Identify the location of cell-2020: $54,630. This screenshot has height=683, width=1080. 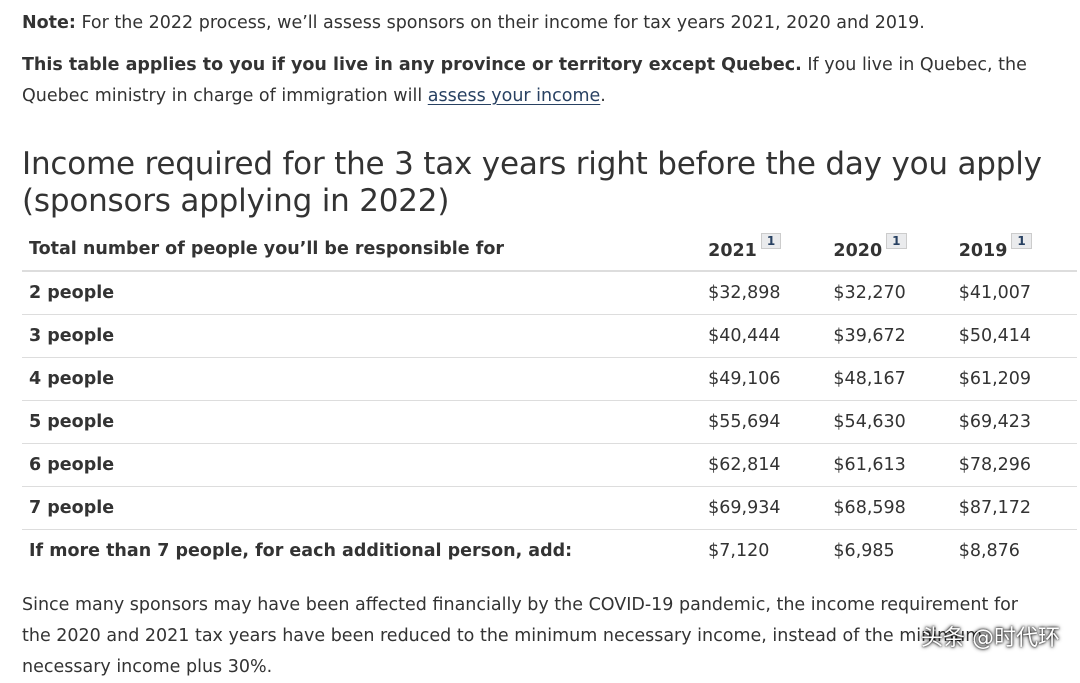
(869, 422).